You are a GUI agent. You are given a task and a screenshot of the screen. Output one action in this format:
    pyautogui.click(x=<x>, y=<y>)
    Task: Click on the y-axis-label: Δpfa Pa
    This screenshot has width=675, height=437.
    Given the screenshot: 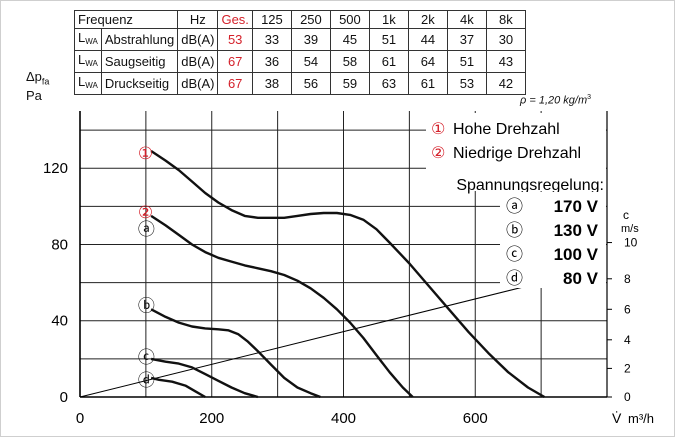 What is the action you would take?
    pyautogui.click(x=38, y=86)
    